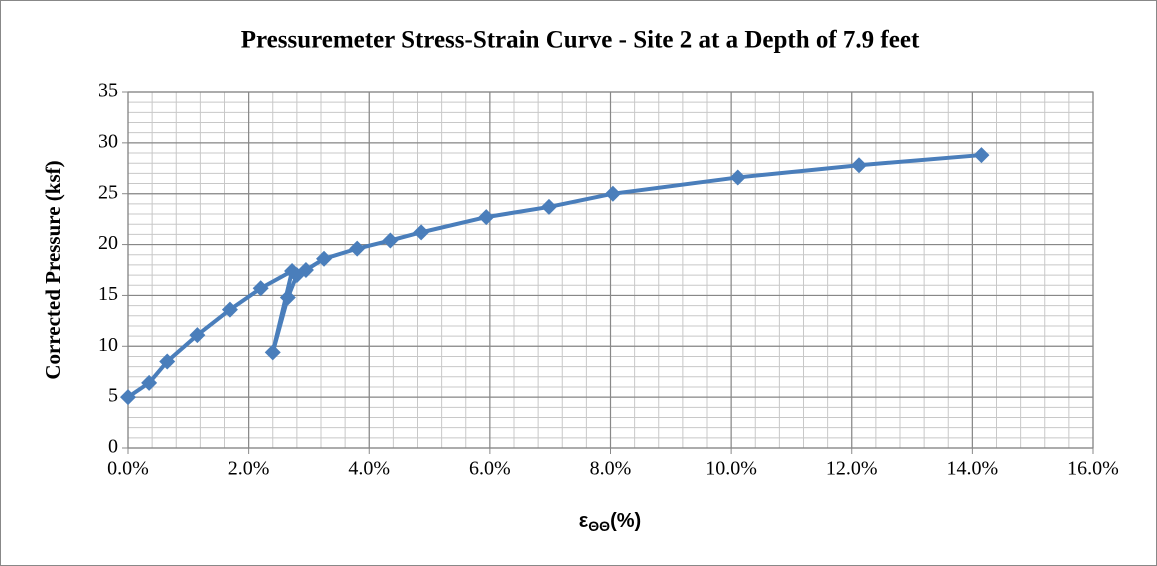 Image resolution: width=1157 pixels, height=566 pixels. Describe the element at coordinates (490, 469) in the screenshot. I see `x-tick-label: 6.0%` at that location.